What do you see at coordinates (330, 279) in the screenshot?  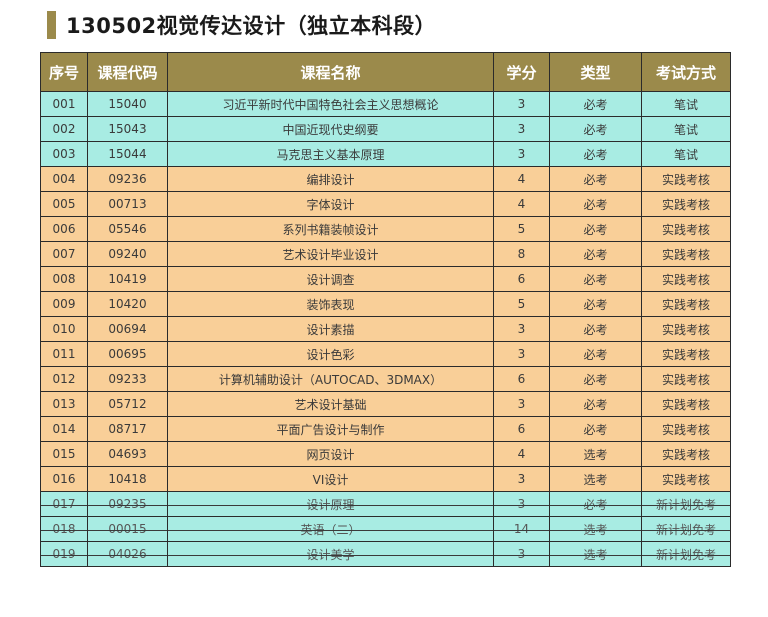 I see `course-name-cell: 设计调查` at bounding box center [330, 279].